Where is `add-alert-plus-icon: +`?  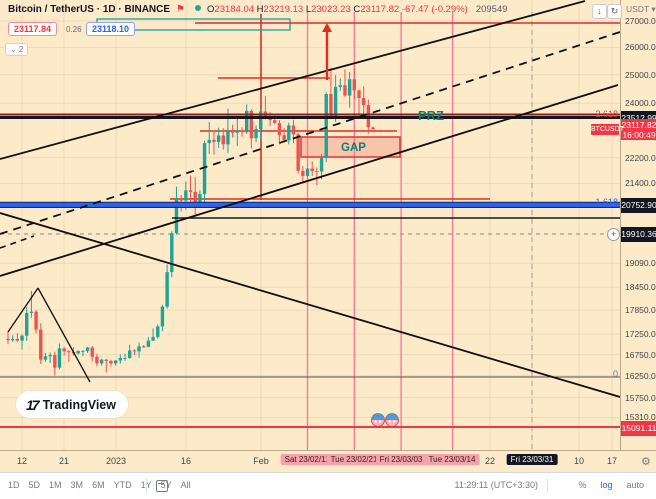 add-alert-plus-icon: + is located at coordinates (613, 234).